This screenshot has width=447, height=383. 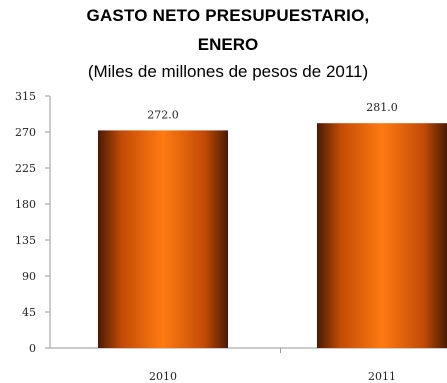 What do you see at coordinates (25, 168) in the screenshot?
I see `y-tick-label: 225` at bounding box center [25, 168].